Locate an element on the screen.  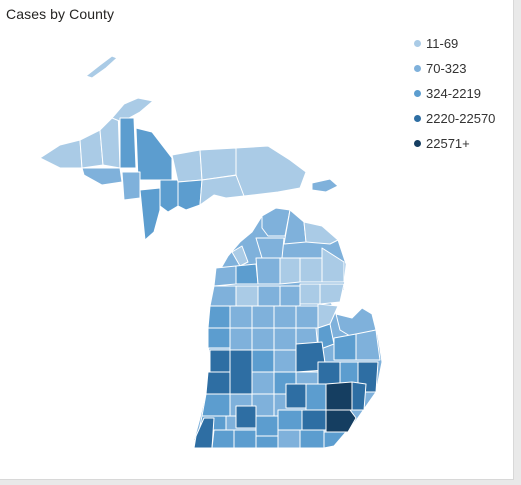
county-hillsdale is located at coordinates (289, 439).